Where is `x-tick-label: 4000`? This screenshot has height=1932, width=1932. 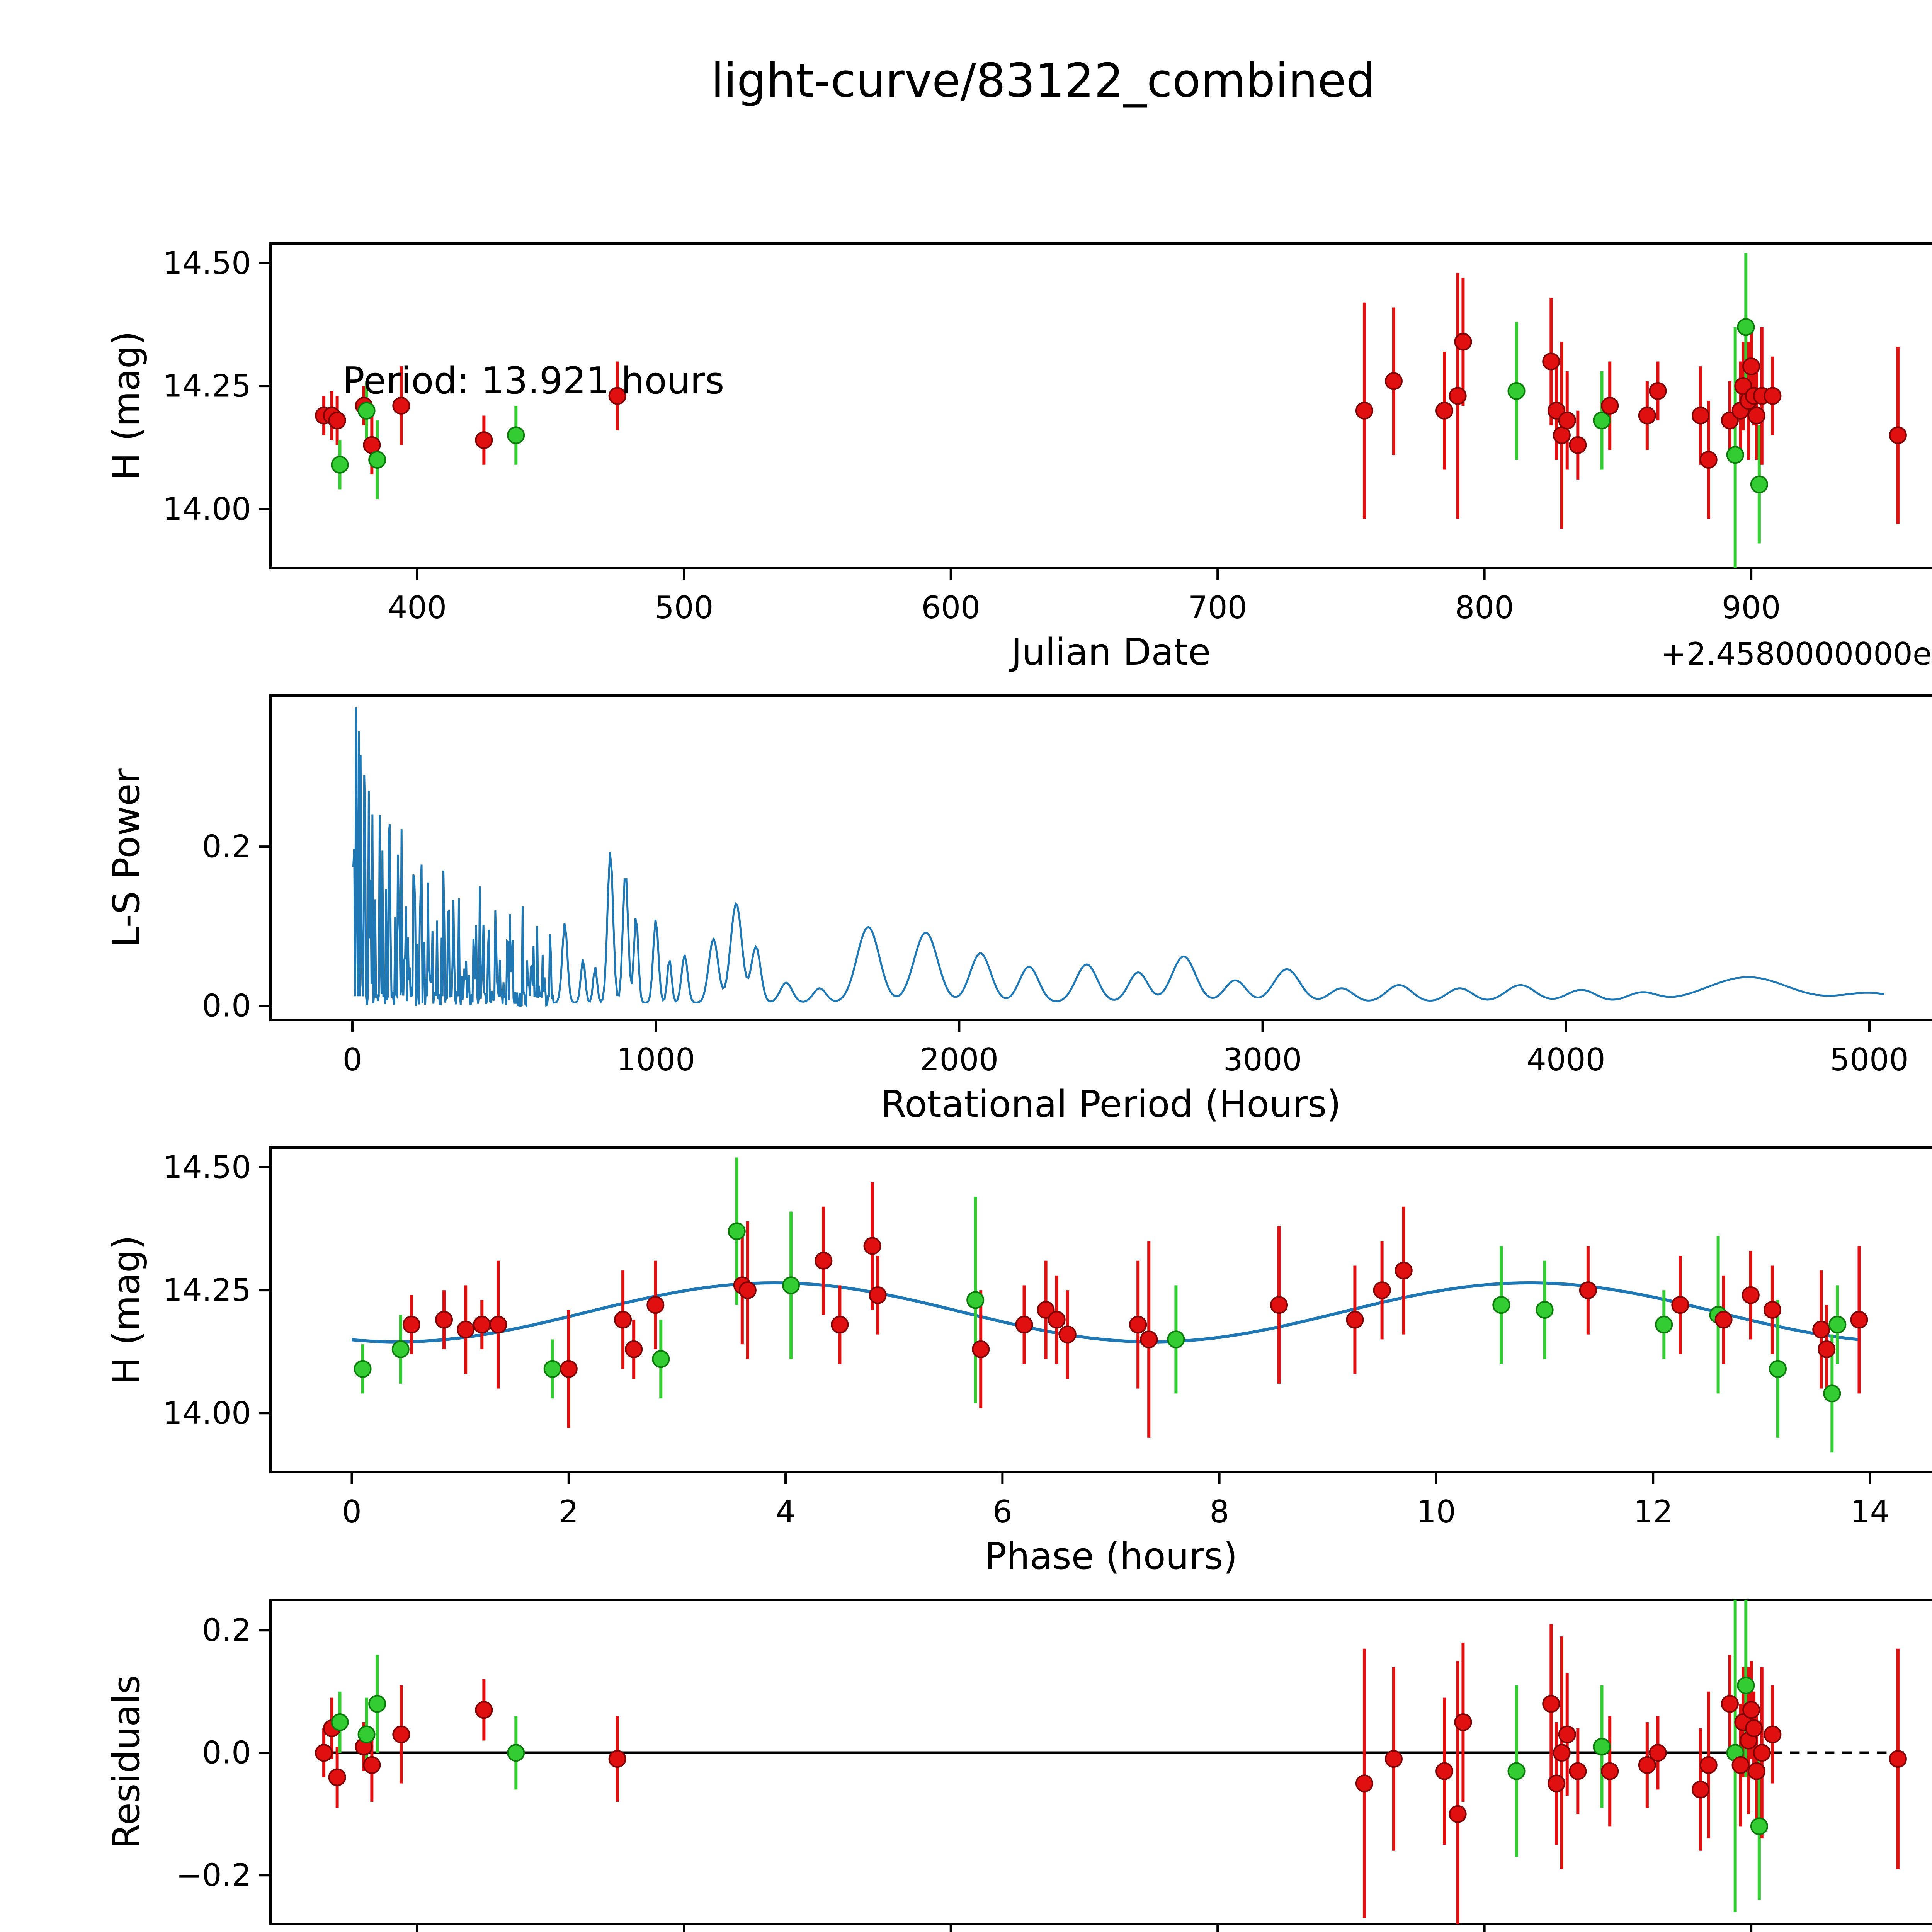 x-tick-label: 4000 is located at coordinates (1566, 1060).